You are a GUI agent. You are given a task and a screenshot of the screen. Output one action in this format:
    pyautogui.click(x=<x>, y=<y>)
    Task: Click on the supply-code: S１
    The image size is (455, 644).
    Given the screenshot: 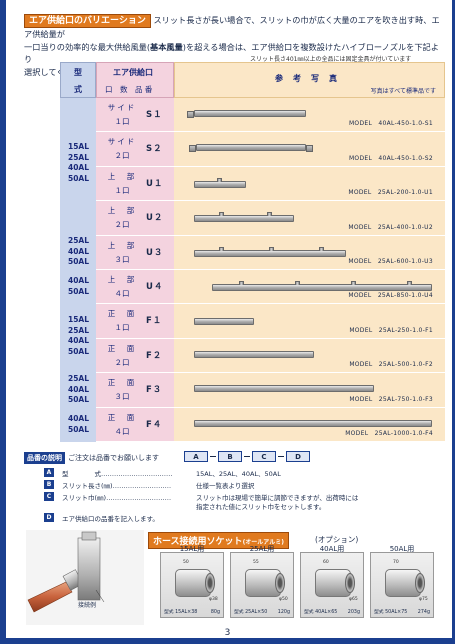 What is the action you would take?
    pyautogui.click(x=154, y=115)
    